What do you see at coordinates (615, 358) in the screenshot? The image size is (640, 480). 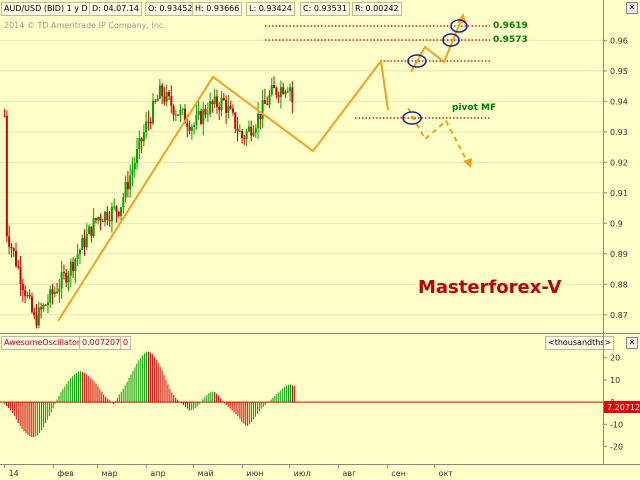 I see `osc-tick-label: 20` at bounding box center [615, 358].